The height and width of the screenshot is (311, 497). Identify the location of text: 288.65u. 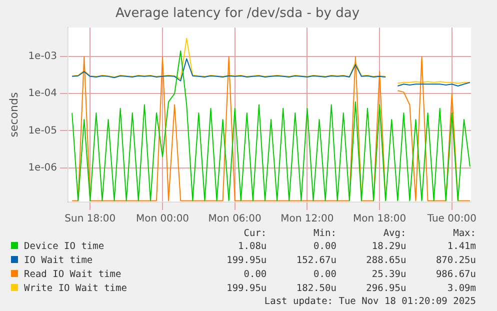
(385, 261).